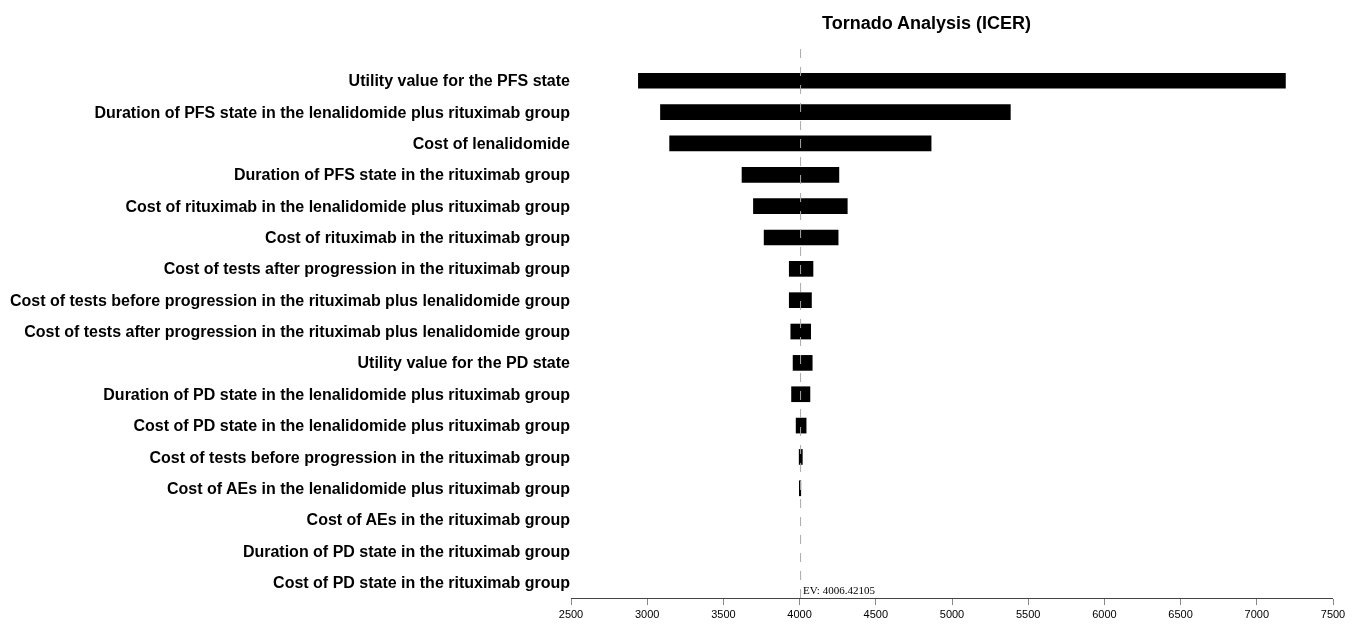 The width and height of the screenshot is (1358, 638). Describe the element at coordinates (876, 614) in the screenshot. I see `x-tick-label: 4500` at that location.